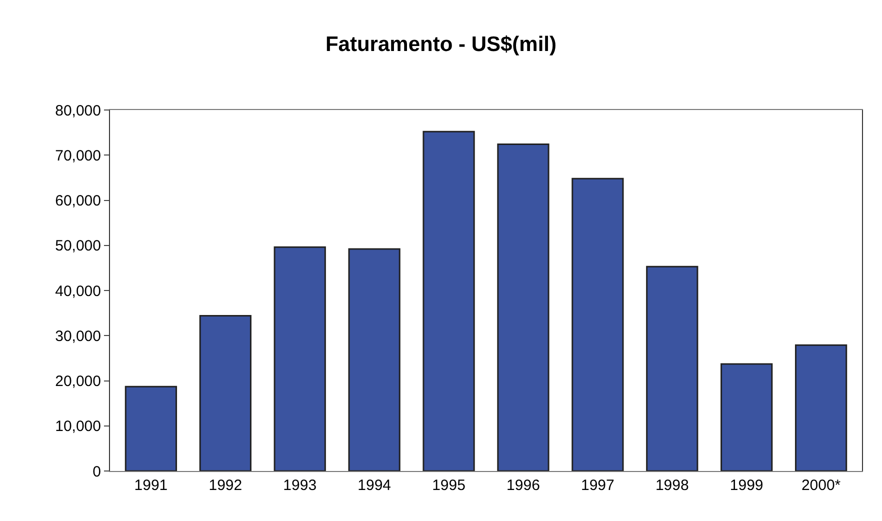  I want to click on y-tick-label: 50,000, so click(78, 246).